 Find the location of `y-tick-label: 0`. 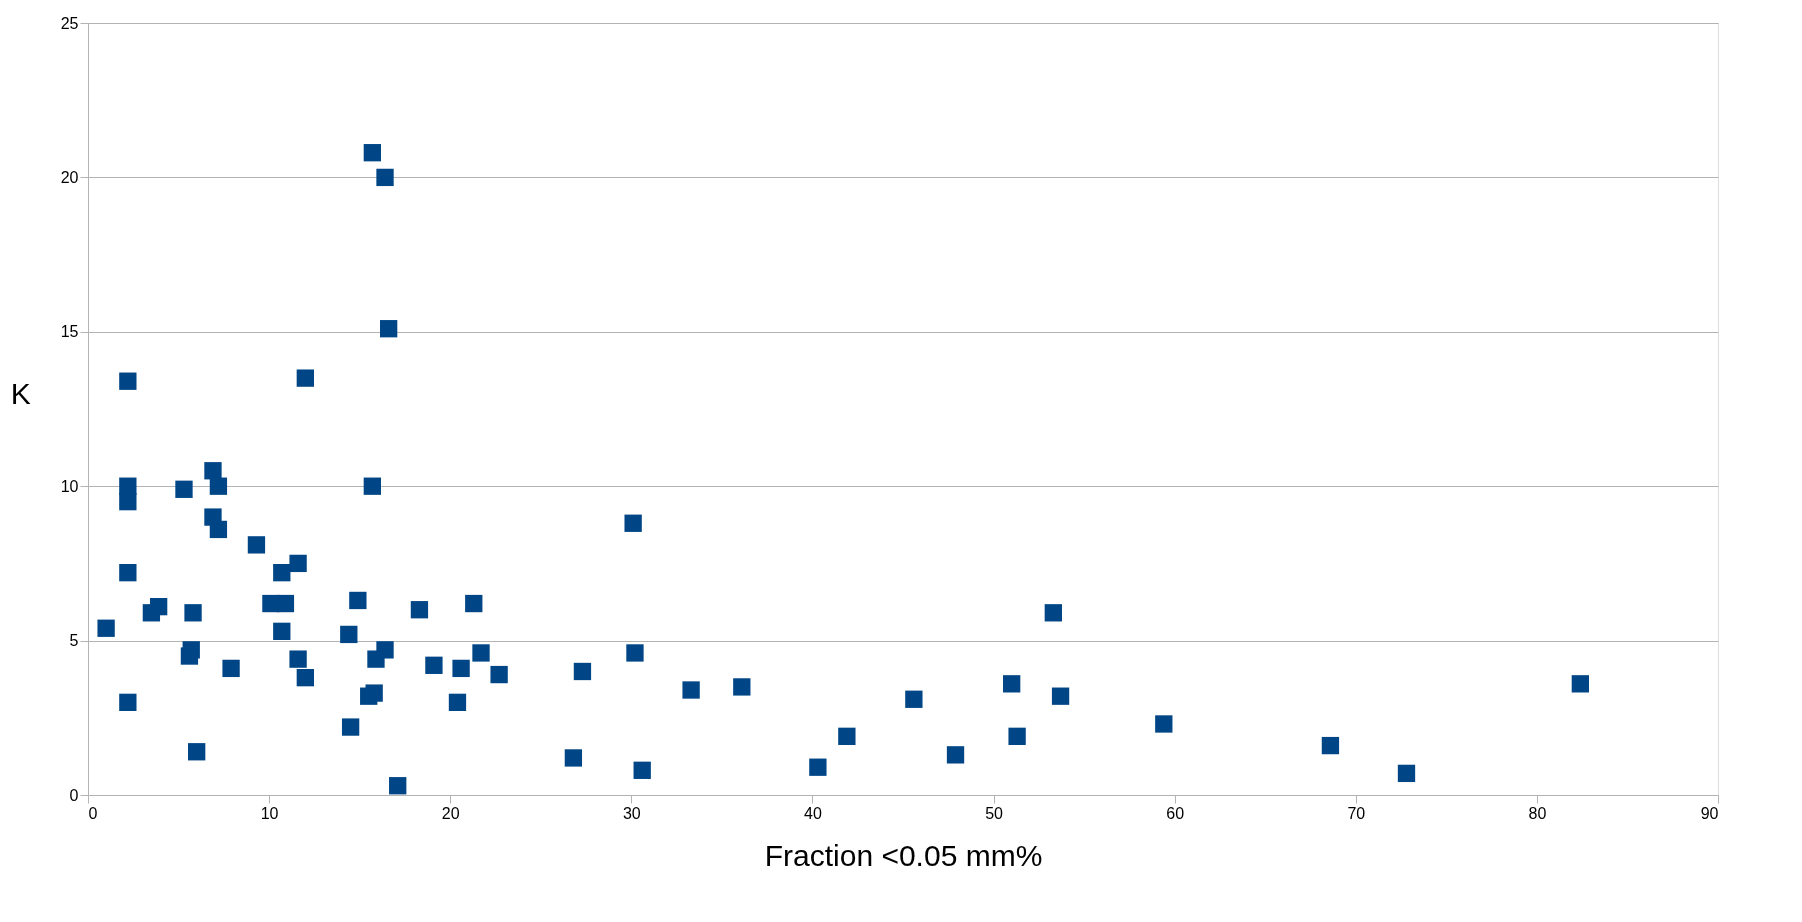

y-tick-label: 0 is located at coordinates (74, 795).